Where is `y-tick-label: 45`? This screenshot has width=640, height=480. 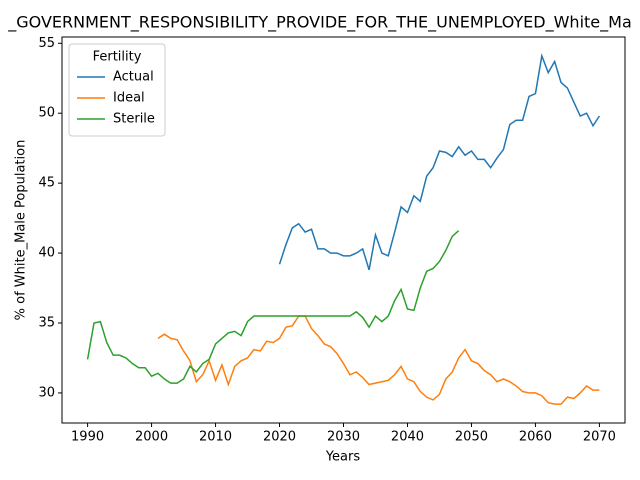
y-tick-label: 45 is located at coordinates (46, 183).